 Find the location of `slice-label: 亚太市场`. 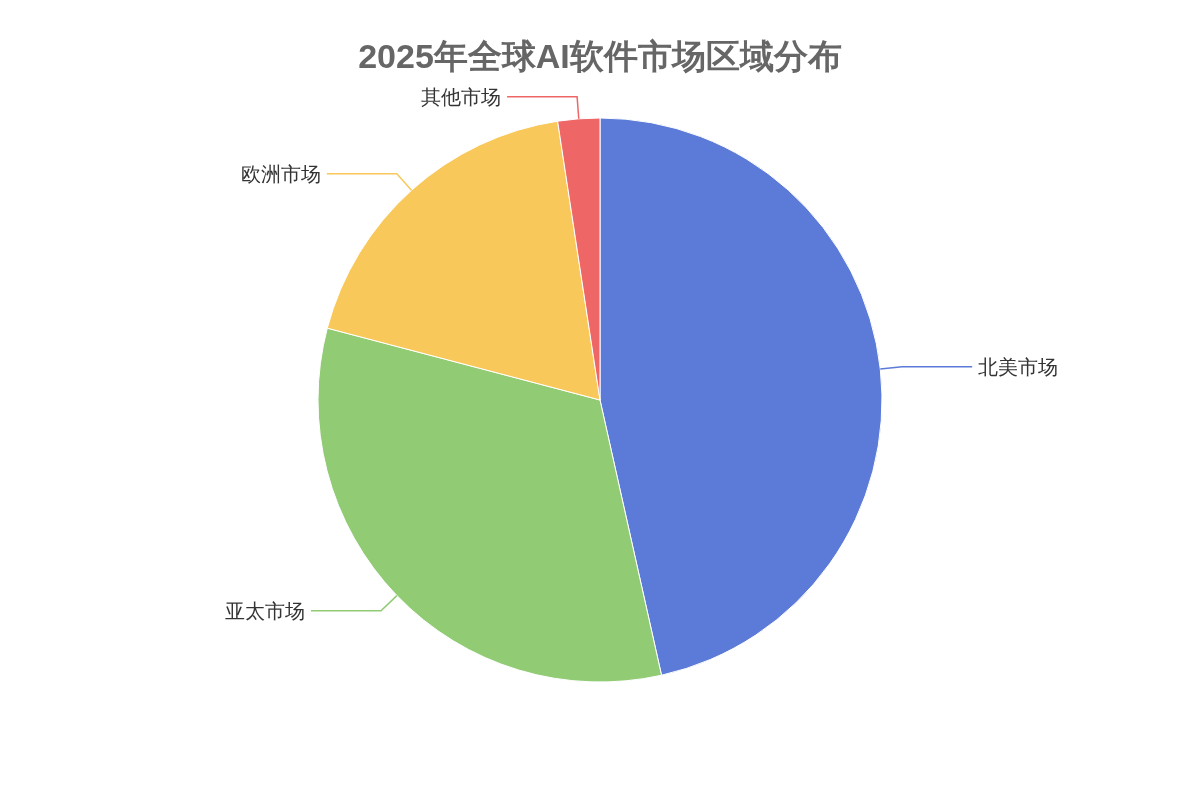

slice-label: 亚太市场 is located at coordinates (265, 610).